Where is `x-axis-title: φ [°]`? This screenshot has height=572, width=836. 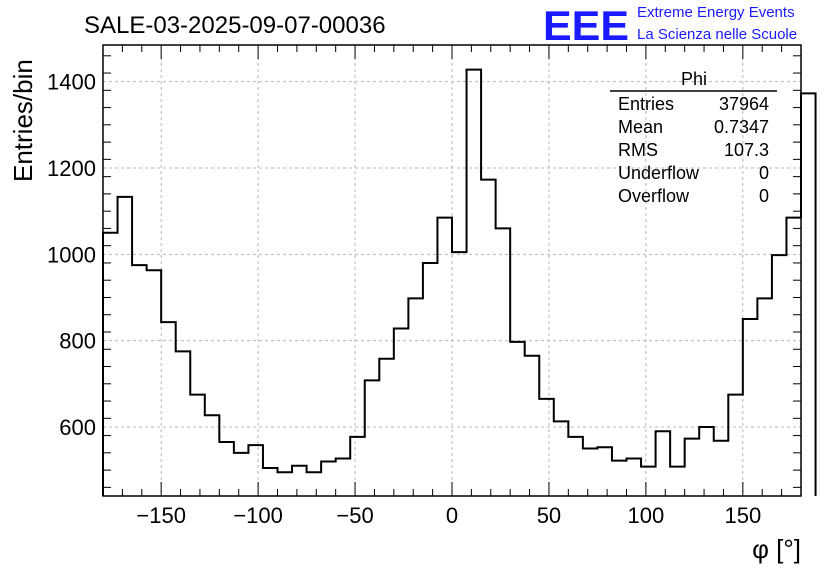
x-axis-title: φ [°] is located at coordinates (776, 549).